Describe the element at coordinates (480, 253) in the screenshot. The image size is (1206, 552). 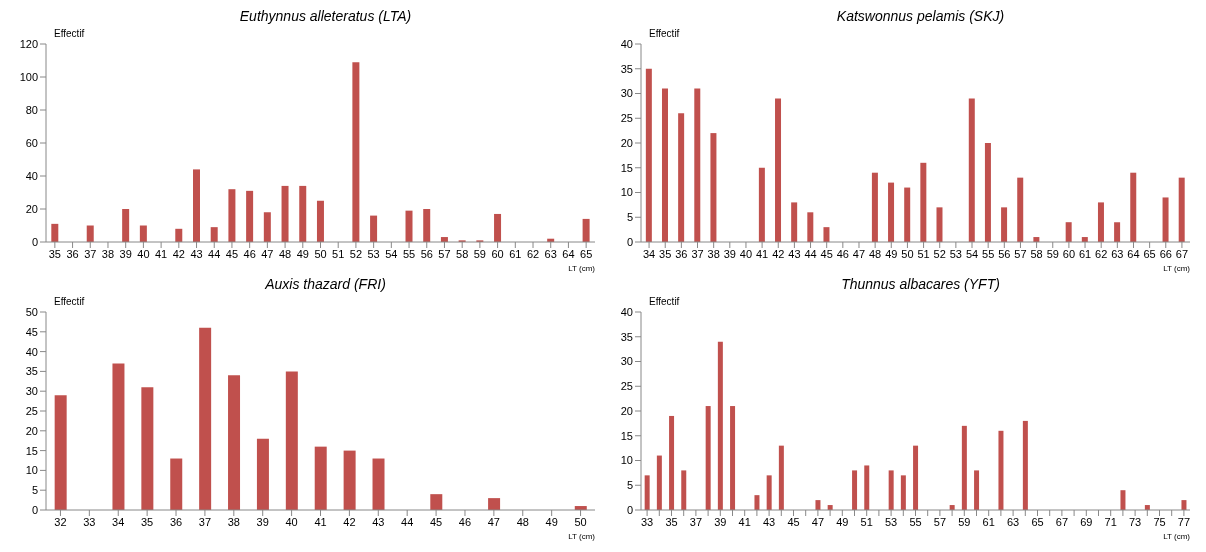
I see `x-tick-label: 59` at that location.